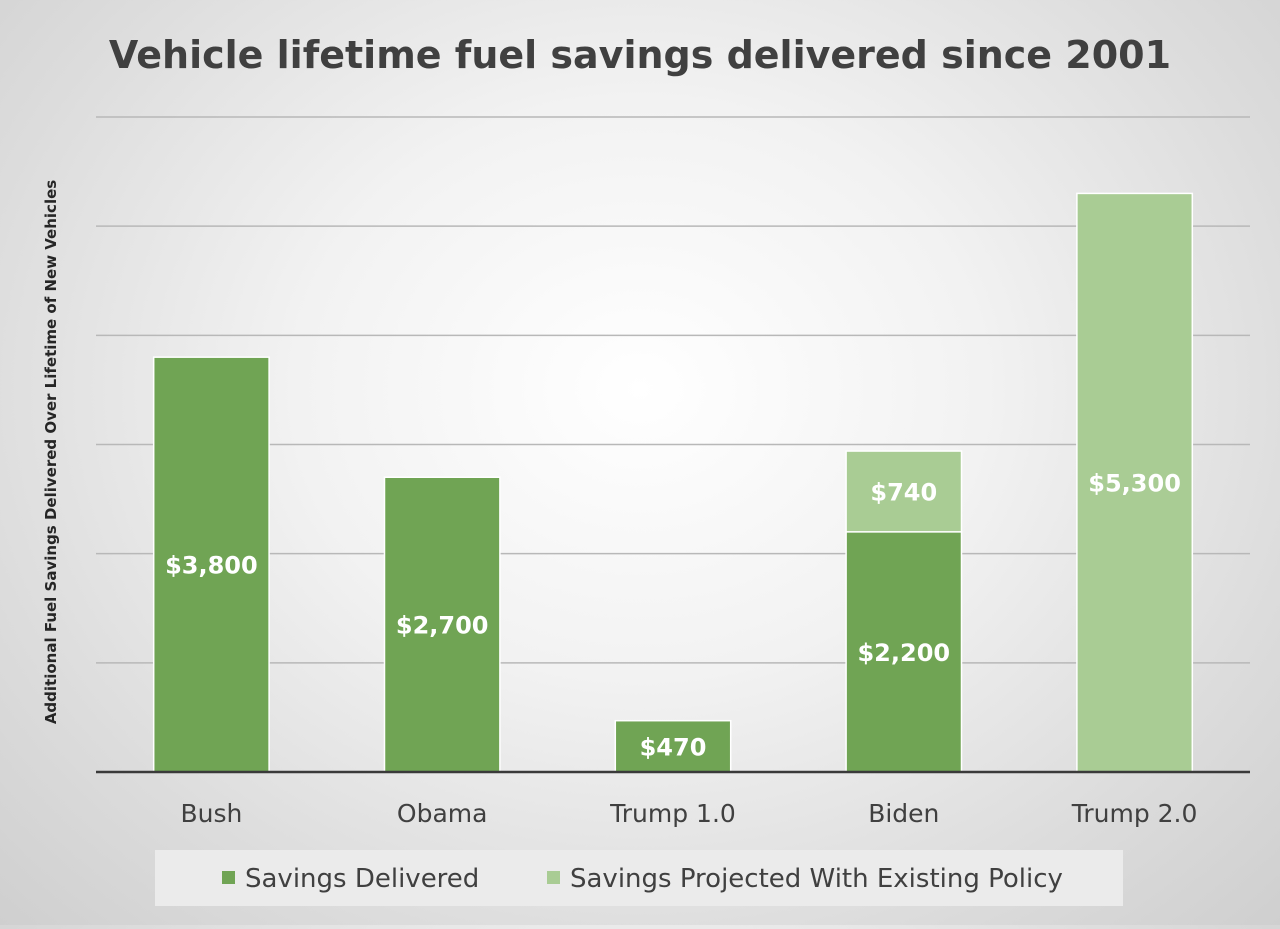  I want to click on x-axis-ticks: Bush Obama Trump 1.0 Biden Trump 2.0, so click(688, 813).